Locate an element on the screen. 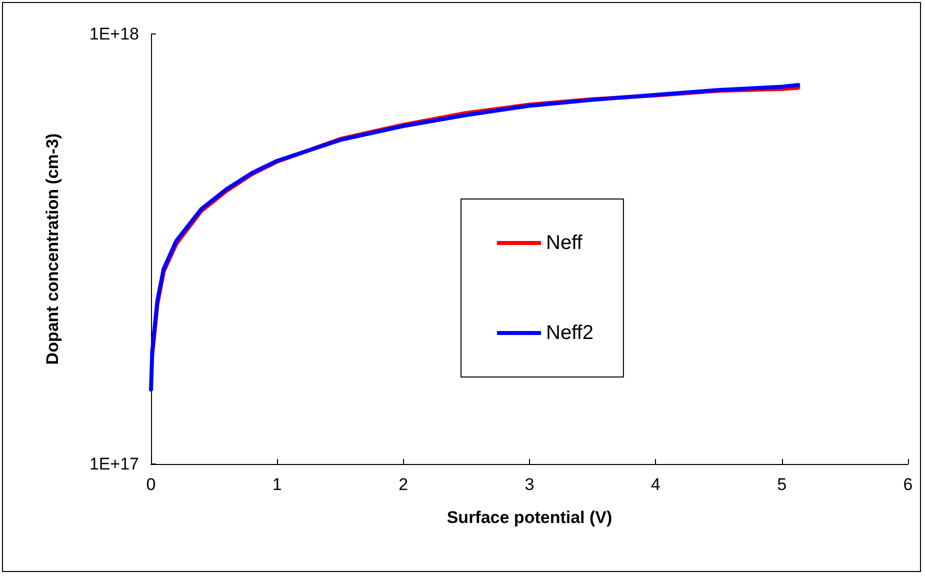 The height and width of the screenshot is (576, 925). legend-label: Neff2 is located at coordinates (570, 333).